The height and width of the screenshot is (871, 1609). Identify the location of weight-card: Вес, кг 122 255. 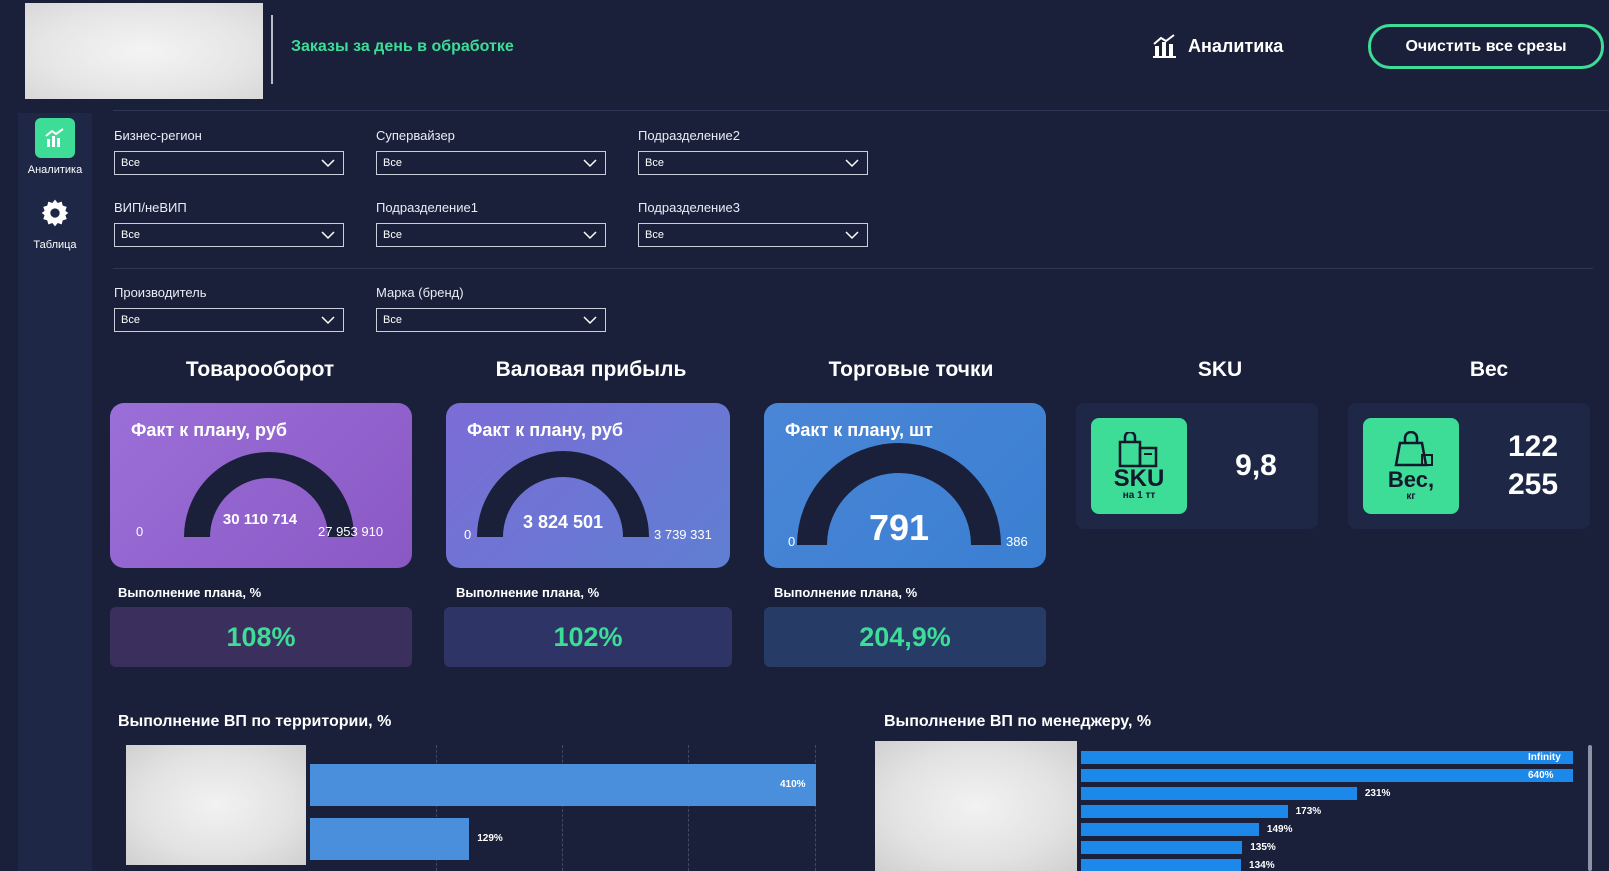
(1469, 466).